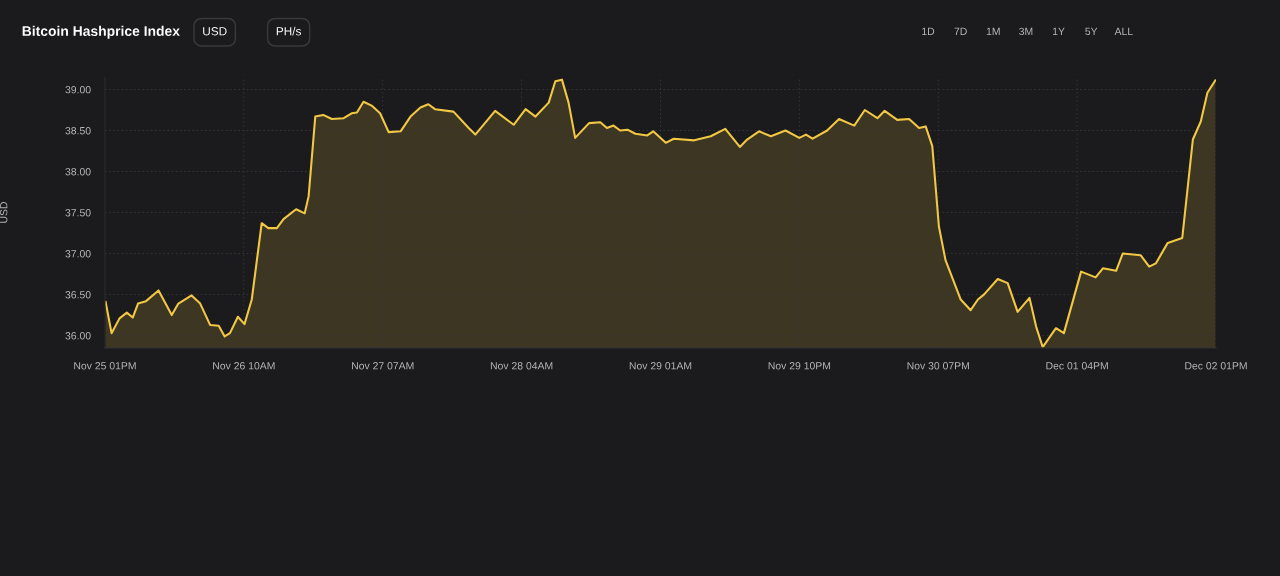  I want to click on text: USD, so click(4, 212).